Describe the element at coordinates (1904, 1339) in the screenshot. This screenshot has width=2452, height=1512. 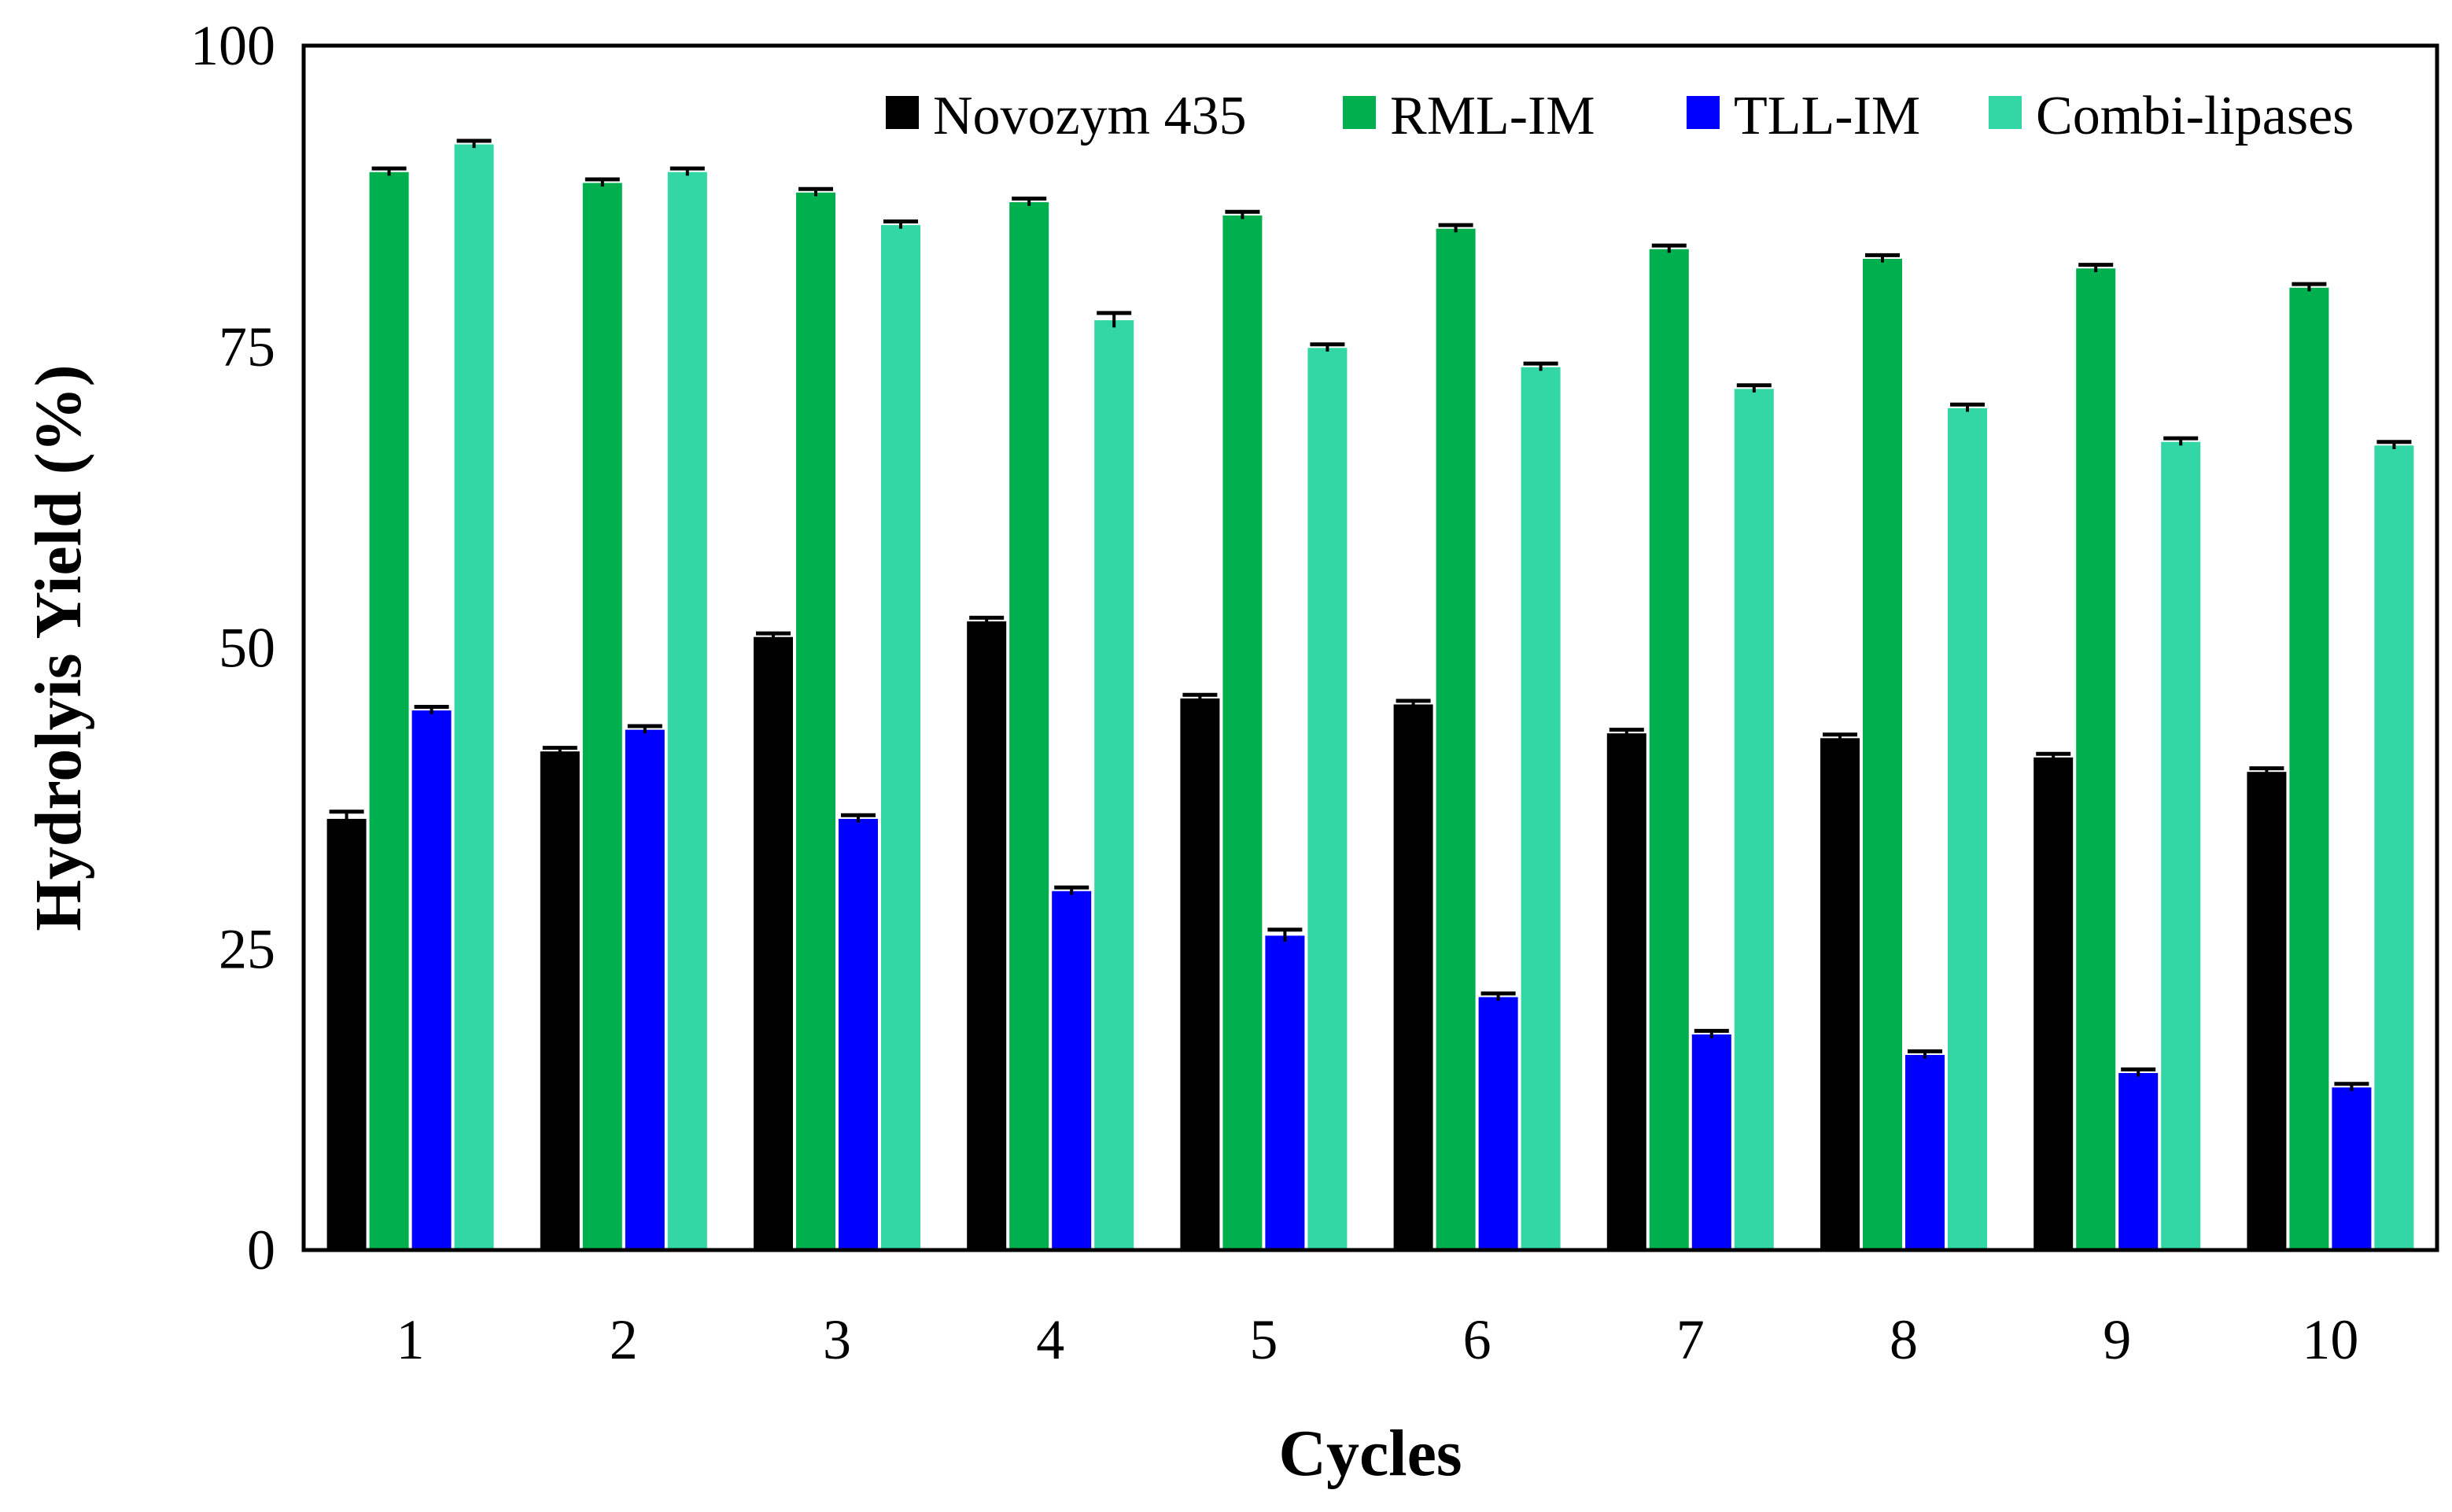
I see `x-tick-label: 8` at that location.